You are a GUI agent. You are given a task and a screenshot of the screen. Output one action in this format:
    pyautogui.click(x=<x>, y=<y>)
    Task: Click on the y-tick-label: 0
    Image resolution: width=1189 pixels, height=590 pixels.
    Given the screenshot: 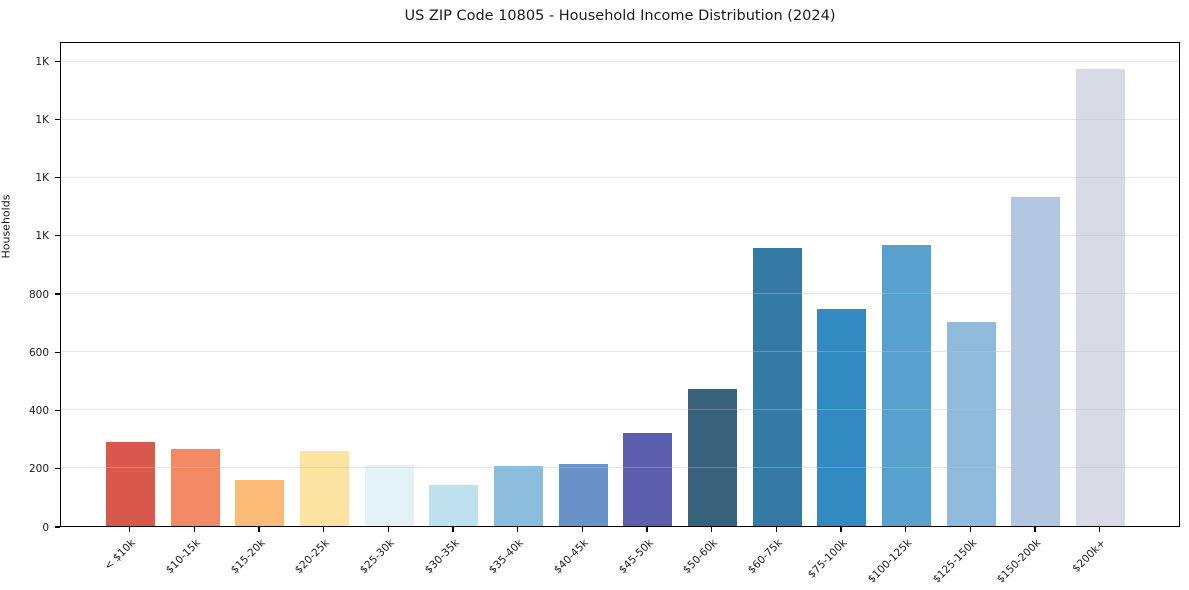 What is the action you would take?
    pyautogui.click(x=45, y=527)
    